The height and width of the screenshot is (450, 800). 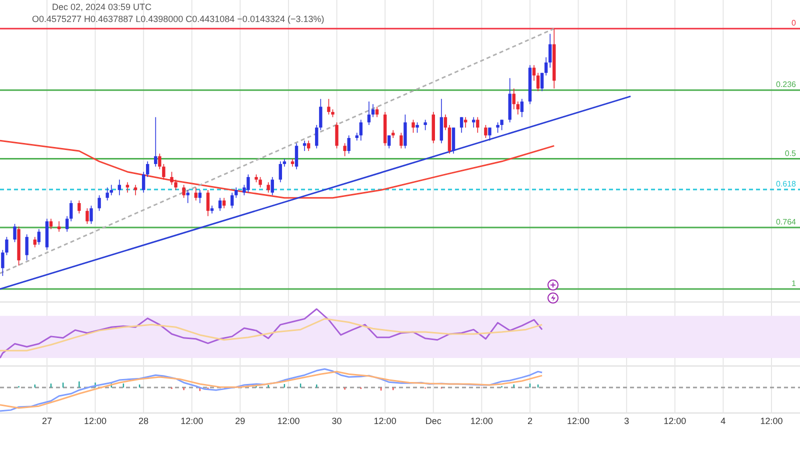 What do you see at coordinates (794, 283) in the screenshot?
I see `y-tick-label: 1` at bounding box center [794, 283].